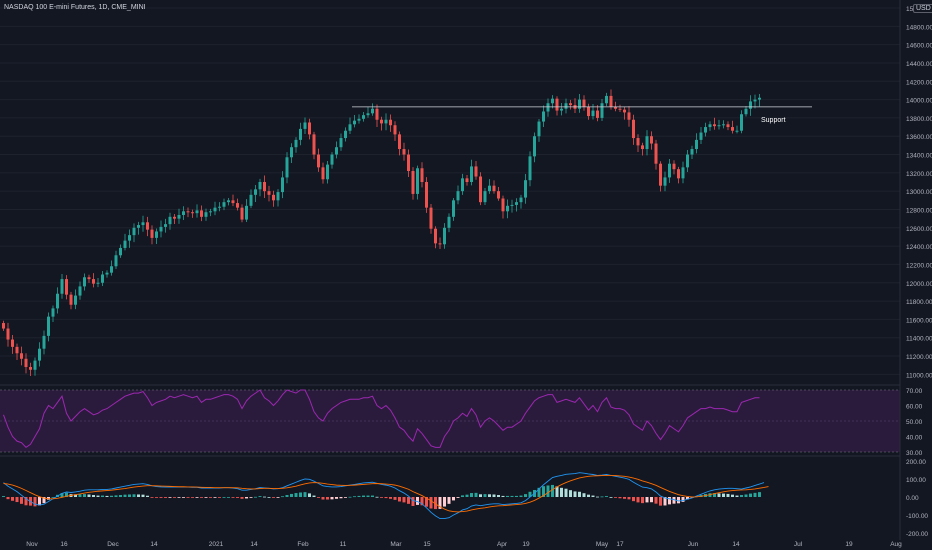 The image size is (932, 550). I want to click on macd-tick-label: -100.00, so click(917, 516).